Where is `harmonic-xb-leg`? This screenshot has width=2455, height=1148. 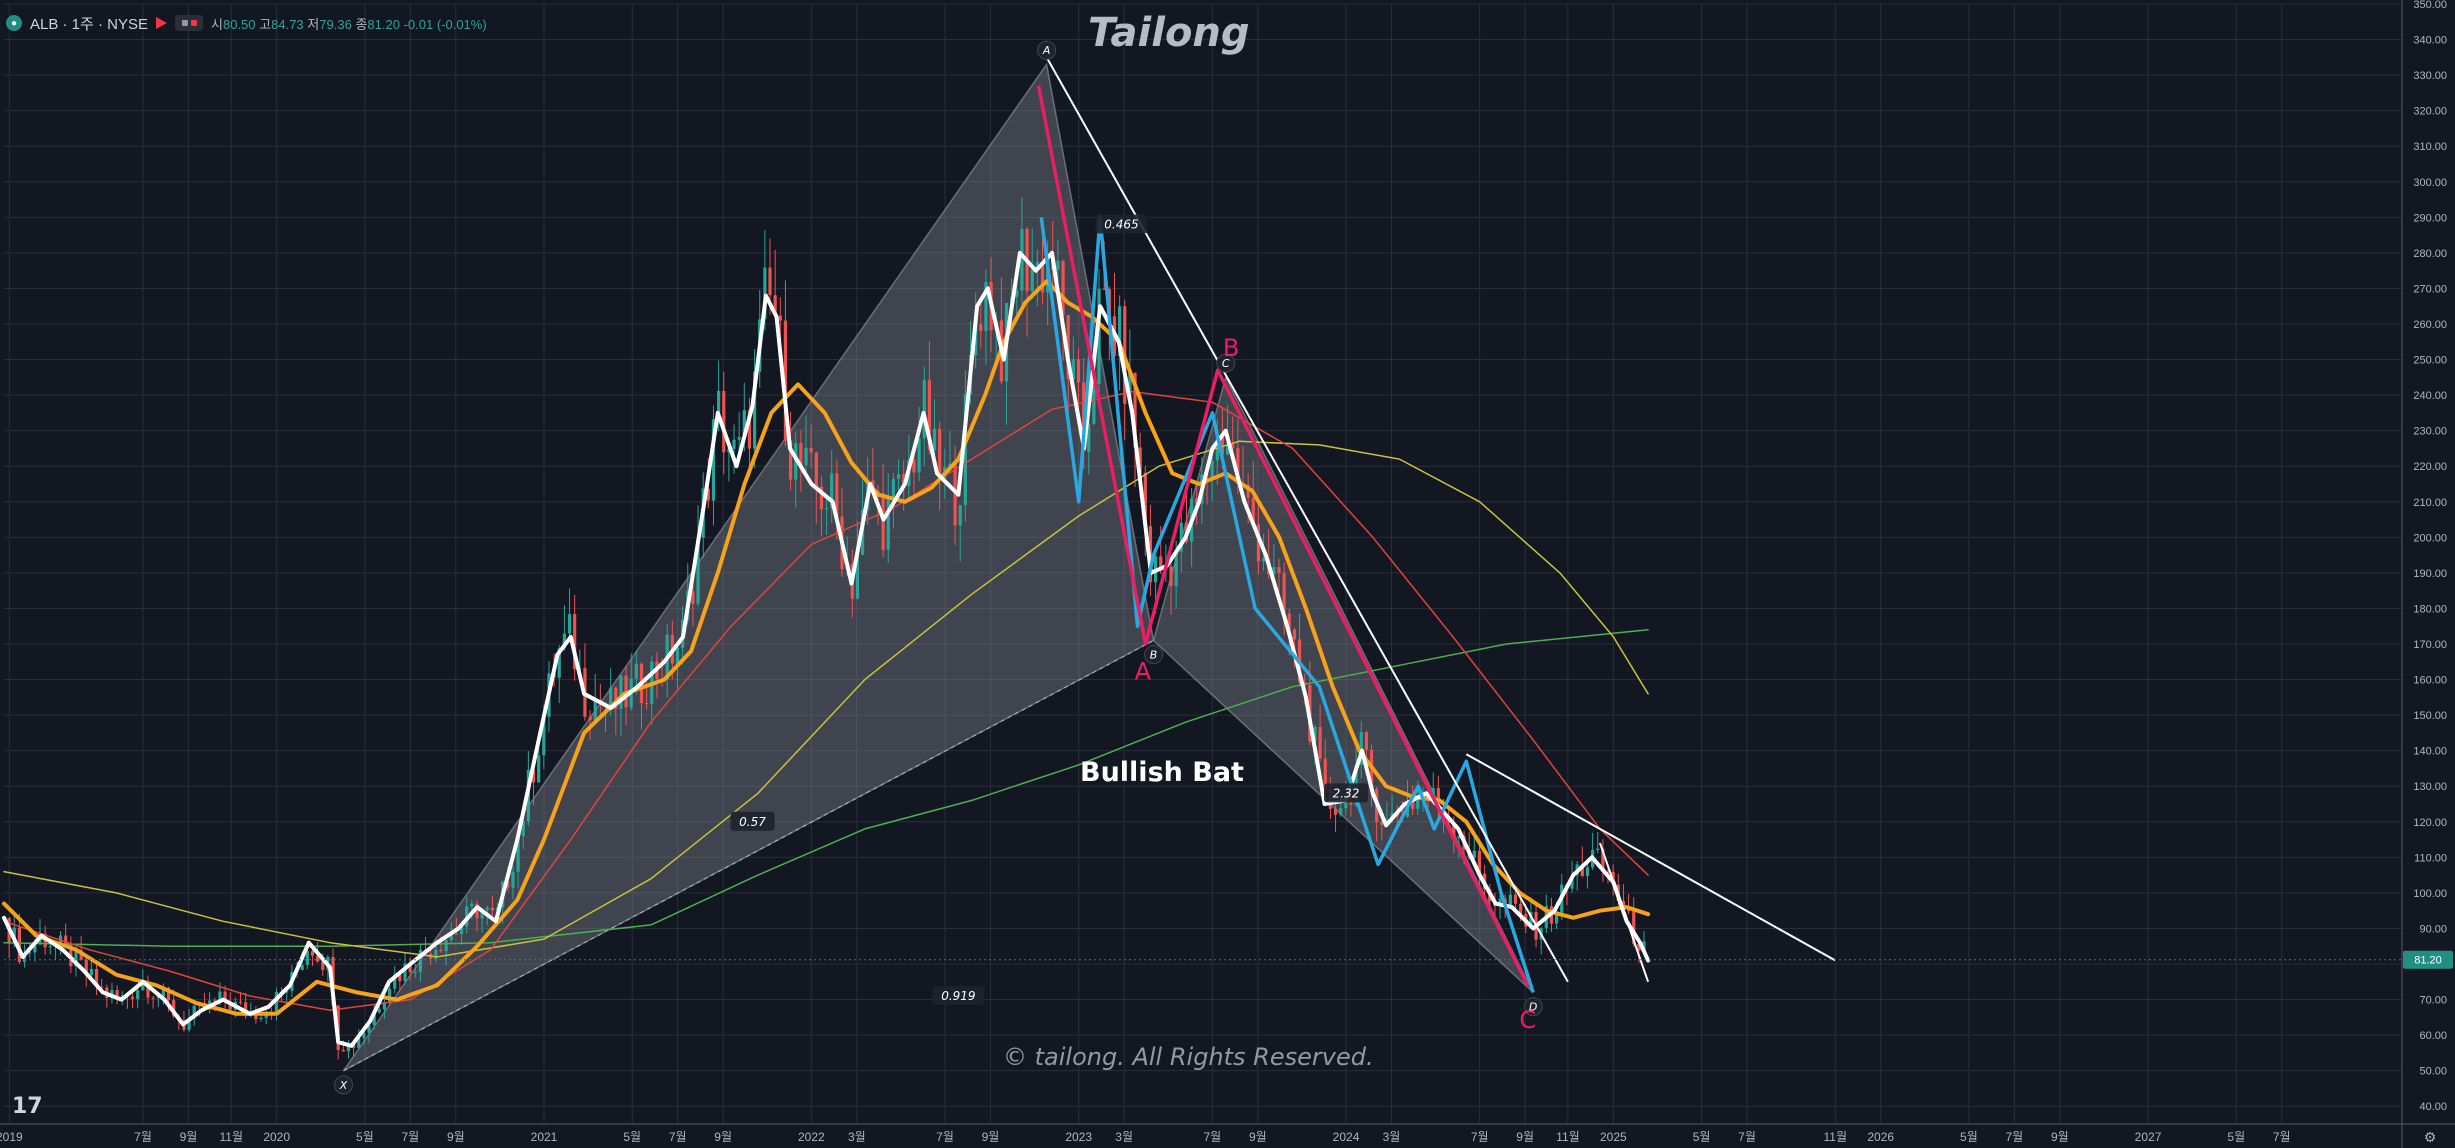 harmonic-xb-leg is located at coordinates (748, 856).